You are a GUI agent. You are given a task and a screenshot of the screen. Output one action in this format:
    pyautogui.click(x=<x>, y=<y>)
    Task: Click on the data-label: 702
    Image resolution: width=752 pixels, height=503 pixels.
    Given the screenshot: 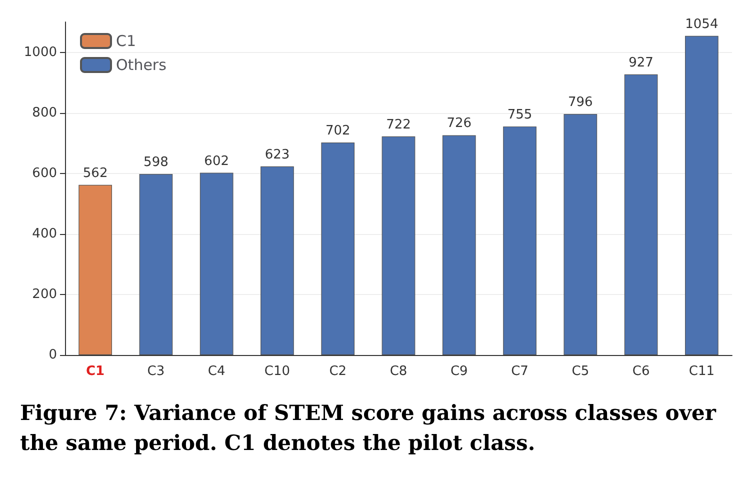 What is the action you would take?
    pyautogui.click(x=337, y=130)
    